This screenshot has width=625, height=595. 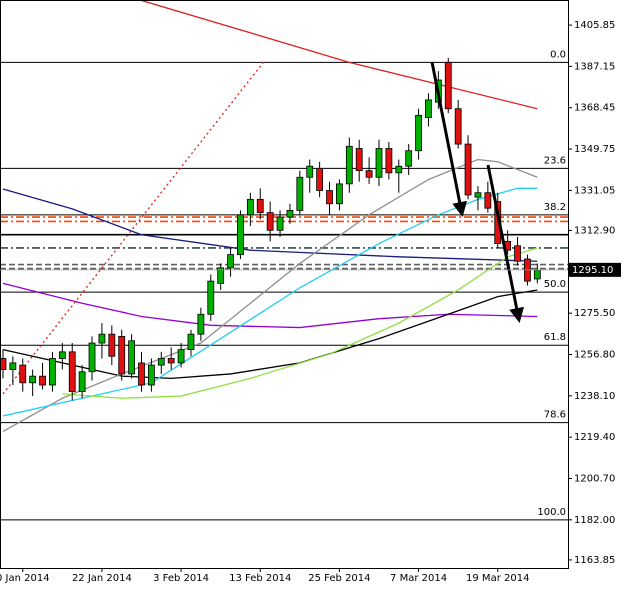 I want to click on x-tick-label: 19 Mar 2014, so click(x=497, y=578).